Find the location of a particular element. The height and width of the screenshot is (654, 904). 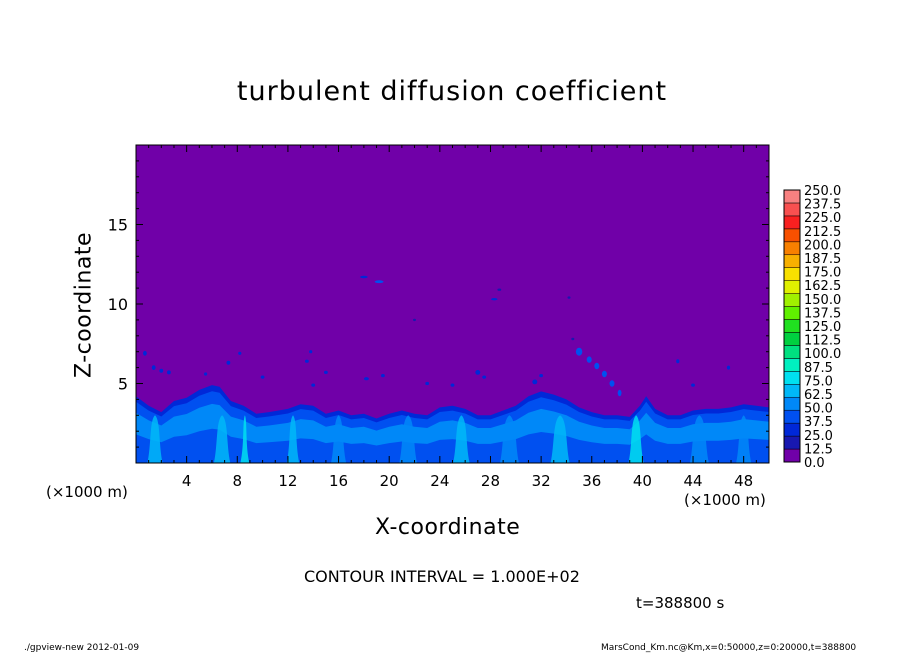

x-tick-label: 8 is located at coordinates (238, 481).